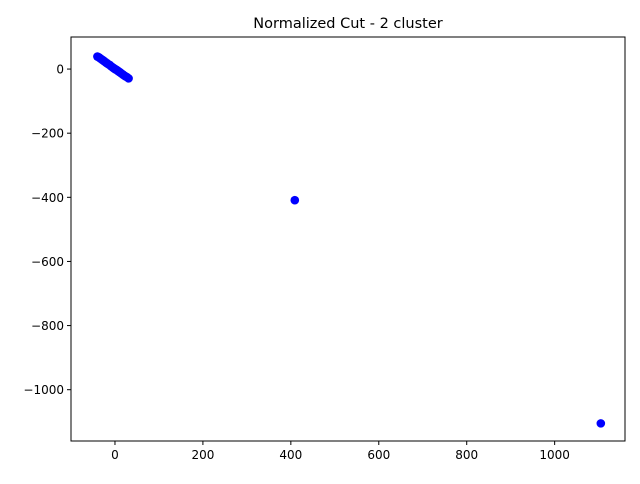 The image size is (640, 484). I want to click on y-axis-ticks: 0 −200 −400 −600 −800 −1000, so click(47, 230).